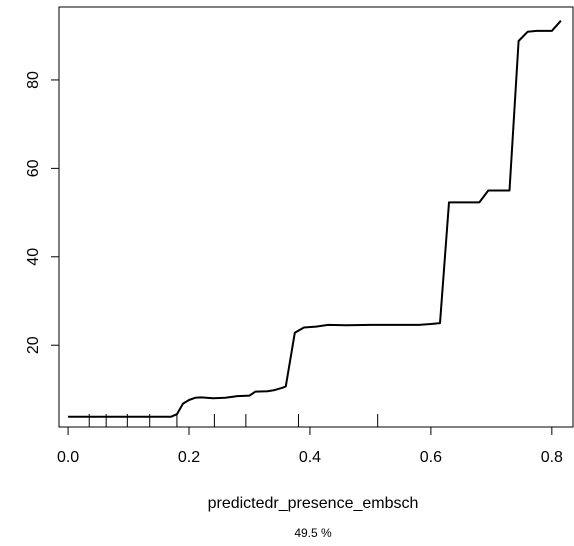  Describe the element at coordinates (431, 457) in the screenshot. I see `x-tick-label: 0.6` at that location.